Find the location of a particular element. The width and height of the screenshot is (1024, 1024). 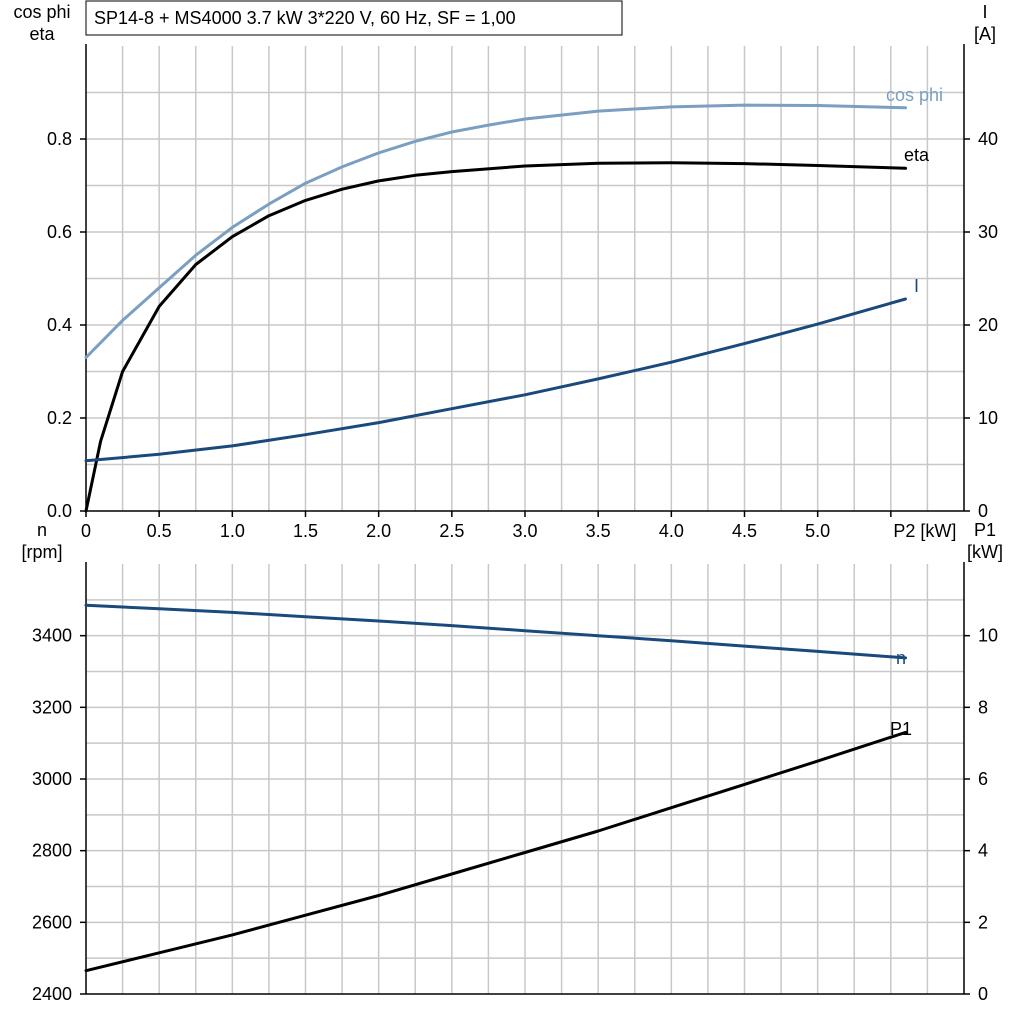

right-tick-label: 20 is located at coordinates (988, 325).